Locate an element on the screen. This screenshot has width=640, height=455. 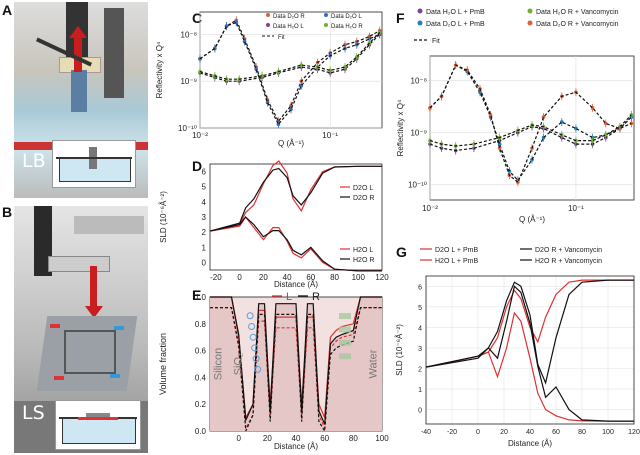
y-tick-label-g-0: 0 is located at coordinates (420, 411).